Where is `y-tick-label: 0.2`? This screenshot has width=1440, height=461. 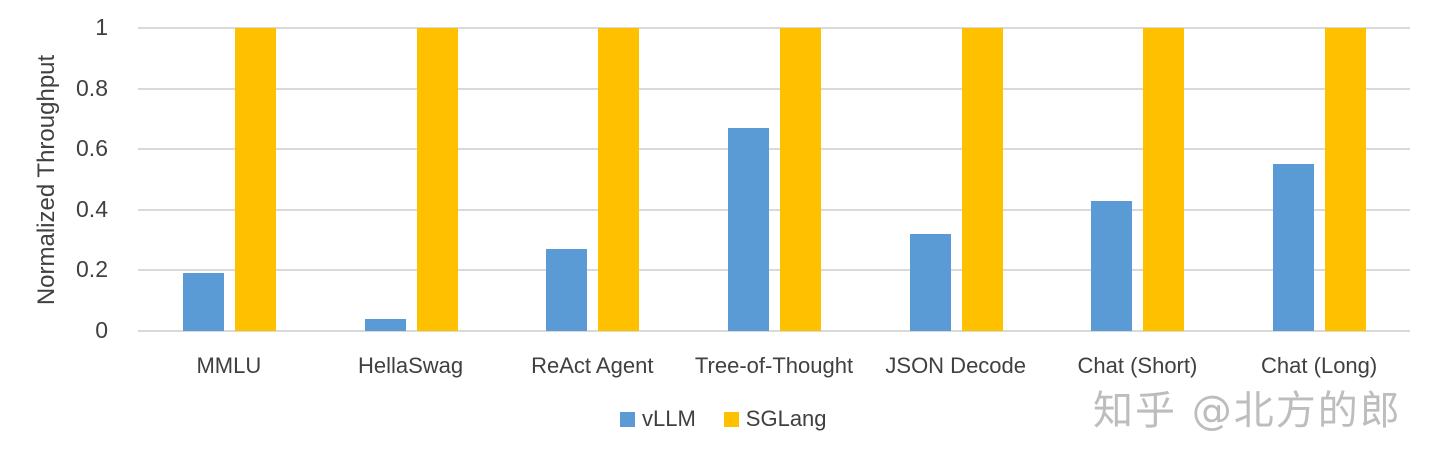 y-tick-label: 0.2 is located at coordinates (92, 269).